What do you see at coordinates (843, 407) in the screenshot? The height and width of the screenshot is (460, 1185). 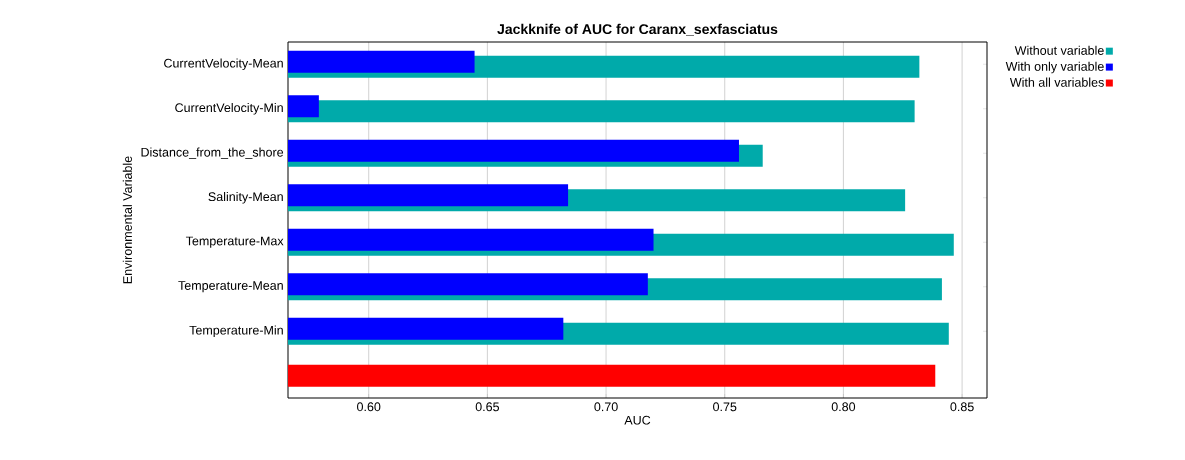 I see `x-tick-label: 0.80` at bounding box center [843, 407].